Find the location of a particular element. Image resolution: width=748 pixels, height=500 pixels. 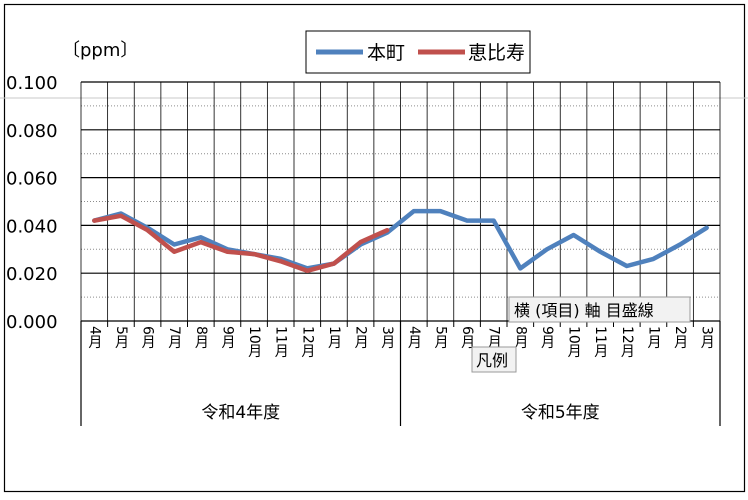

y-tick-label: 0.060 is located at coordinates (32, 179).